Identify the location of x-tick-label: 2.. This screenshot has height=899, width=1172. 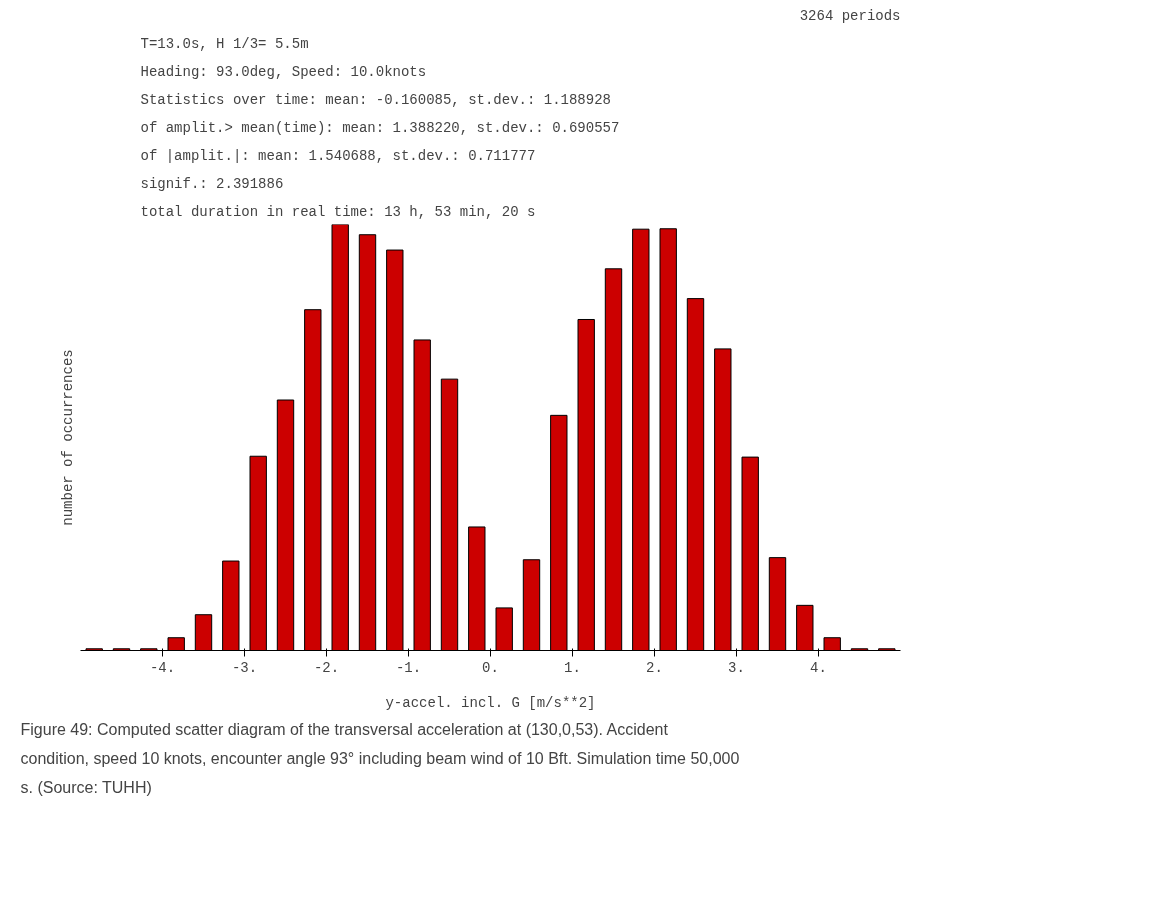
(654, 667).